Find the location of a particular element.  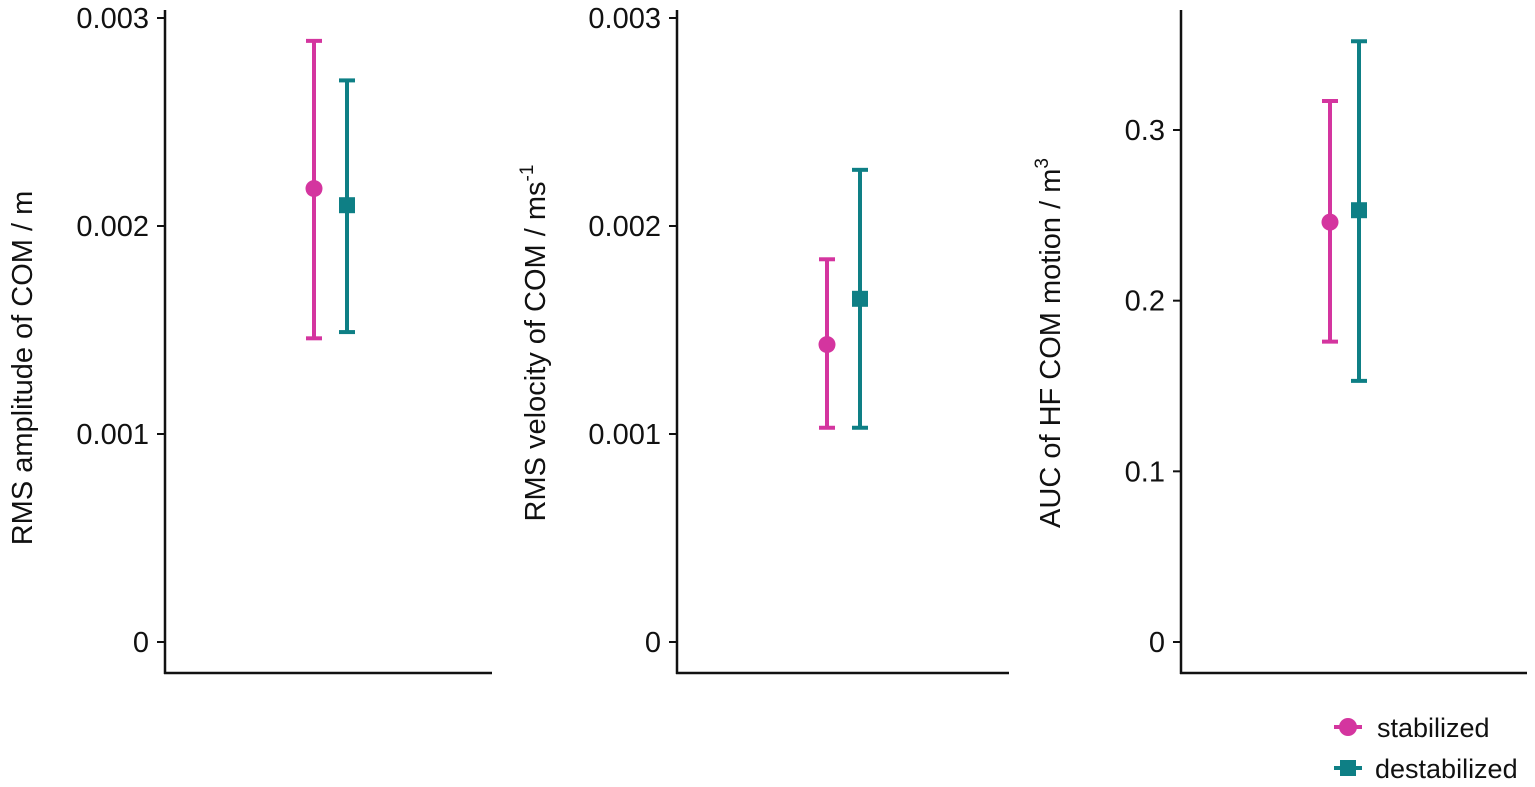

legend-item-destabilized: destabilized is located at coordinates (1426, 769).